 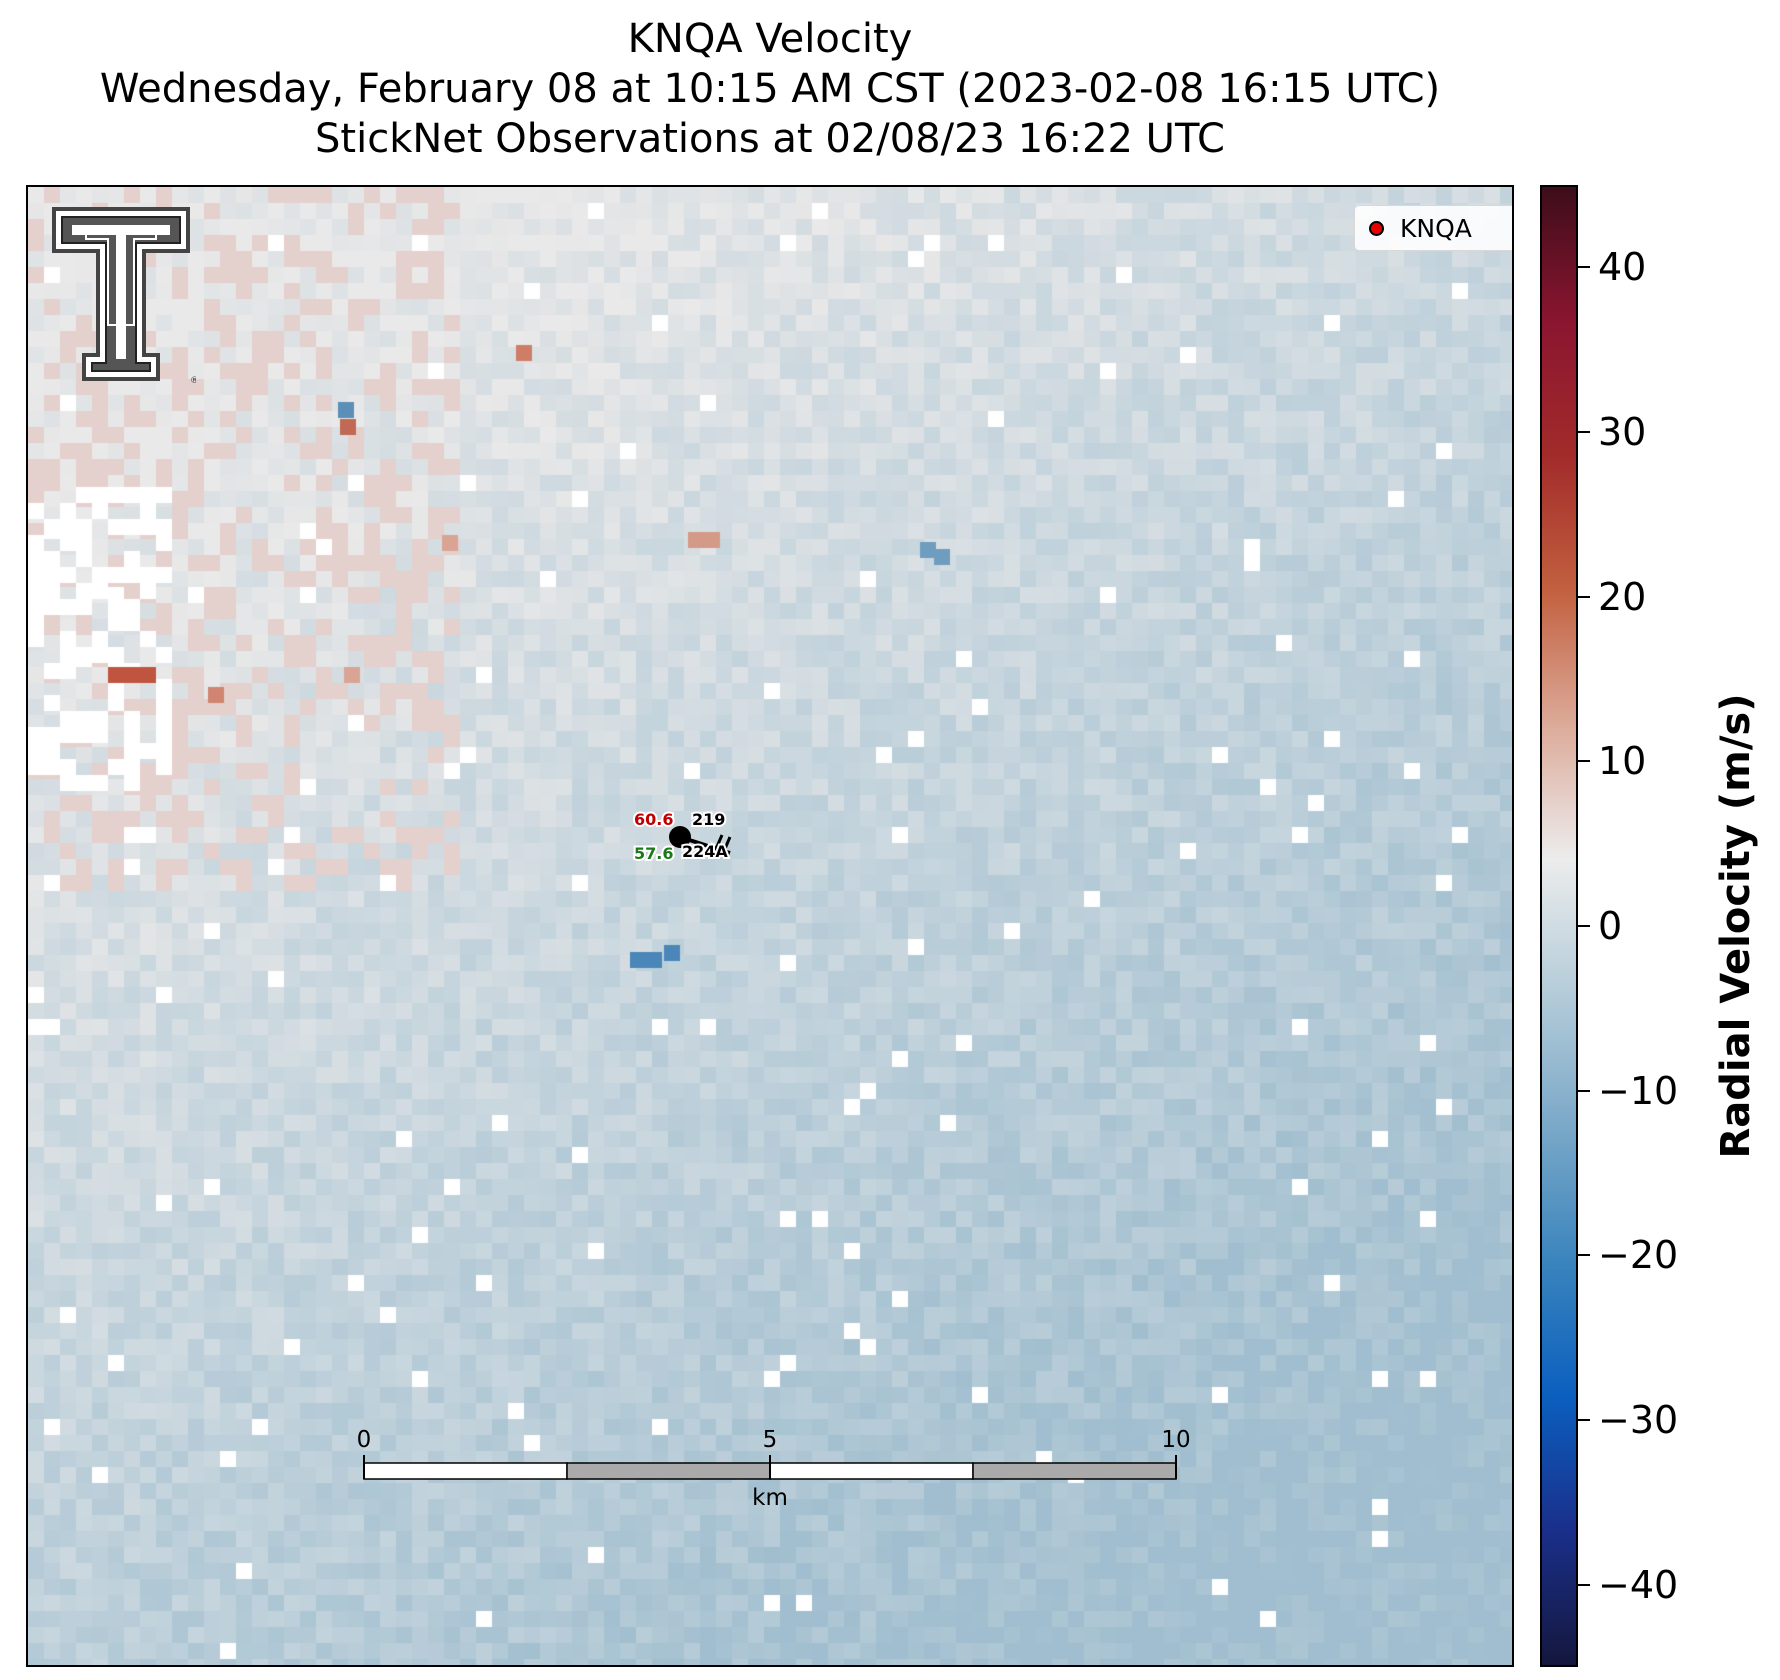 I want to click on title-radar-name: KNQA Velocity, so click(x=770, y=39).